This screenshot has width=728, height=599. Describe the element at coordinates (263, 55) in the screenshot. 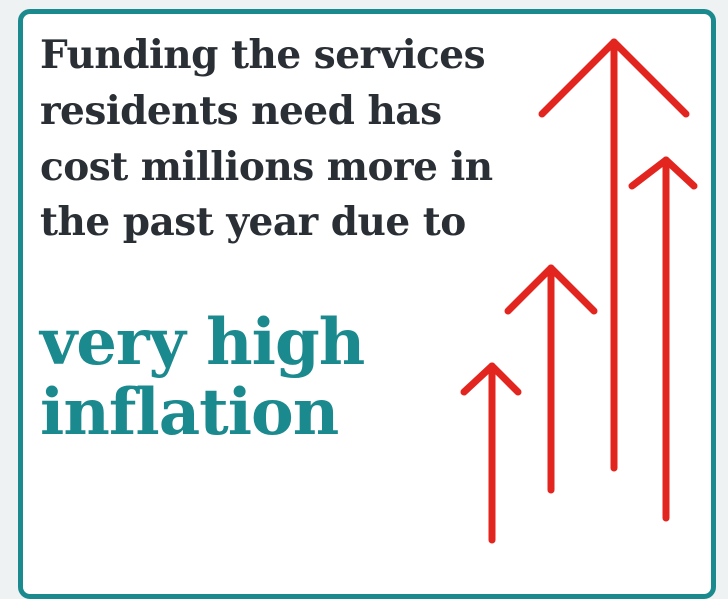

I see `headline-line-1: Funding the services` at that location.